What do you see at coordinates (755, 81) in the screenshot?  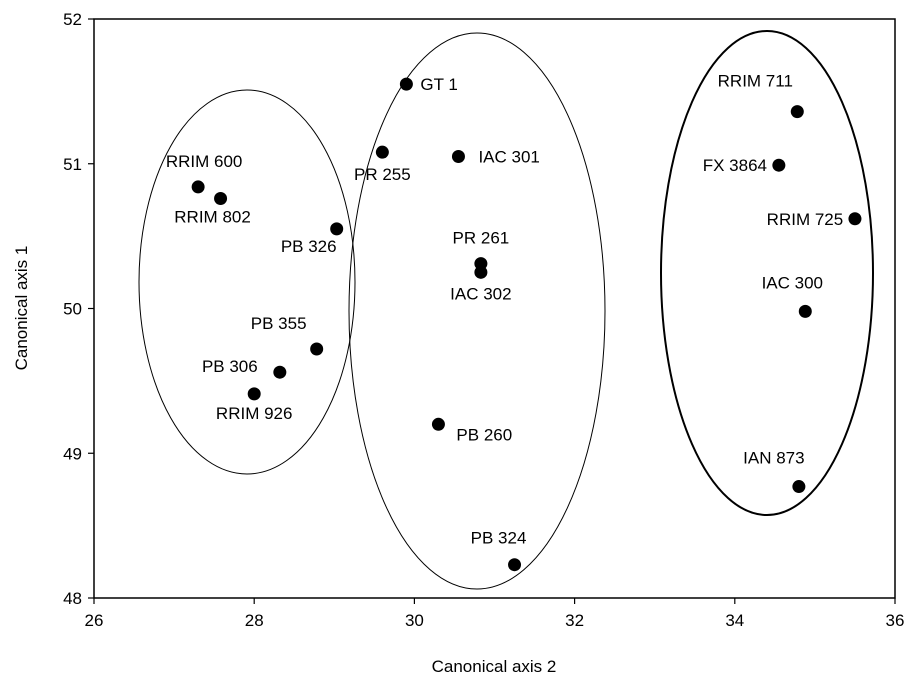 I see `point-label: RRIM 711` at bounding box center [755, 81].